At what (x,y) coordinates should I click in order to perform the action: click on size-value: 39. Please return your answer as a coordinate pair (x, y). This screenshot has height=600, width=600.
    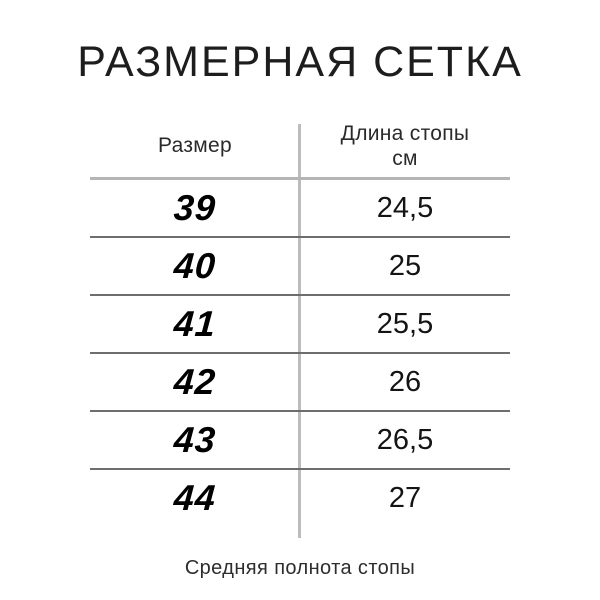
    Looking at the image, I should click on (195, 207).